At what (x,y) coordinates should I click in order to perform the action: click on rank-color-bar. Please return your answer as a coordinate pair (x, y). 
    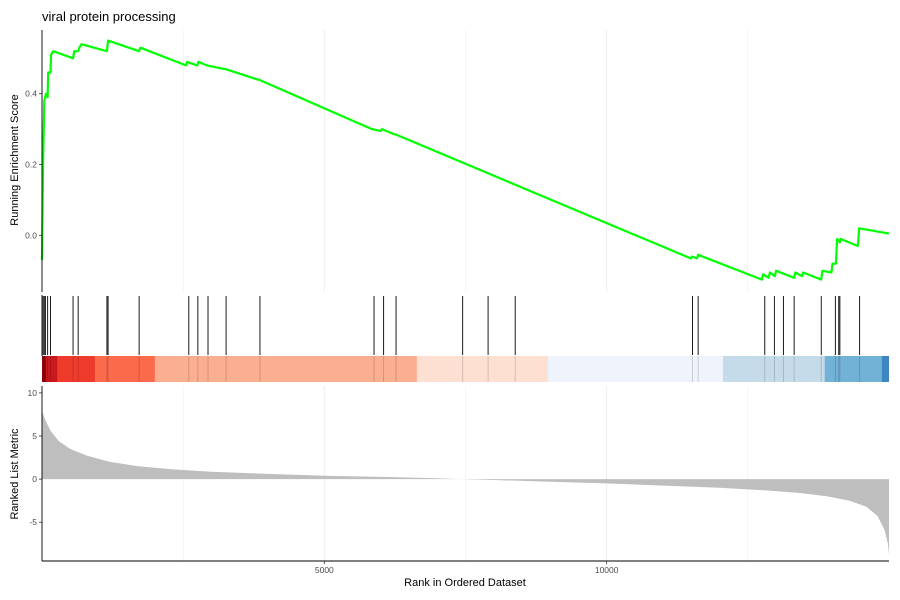
    Looking at the image, I should click on (465, 369).